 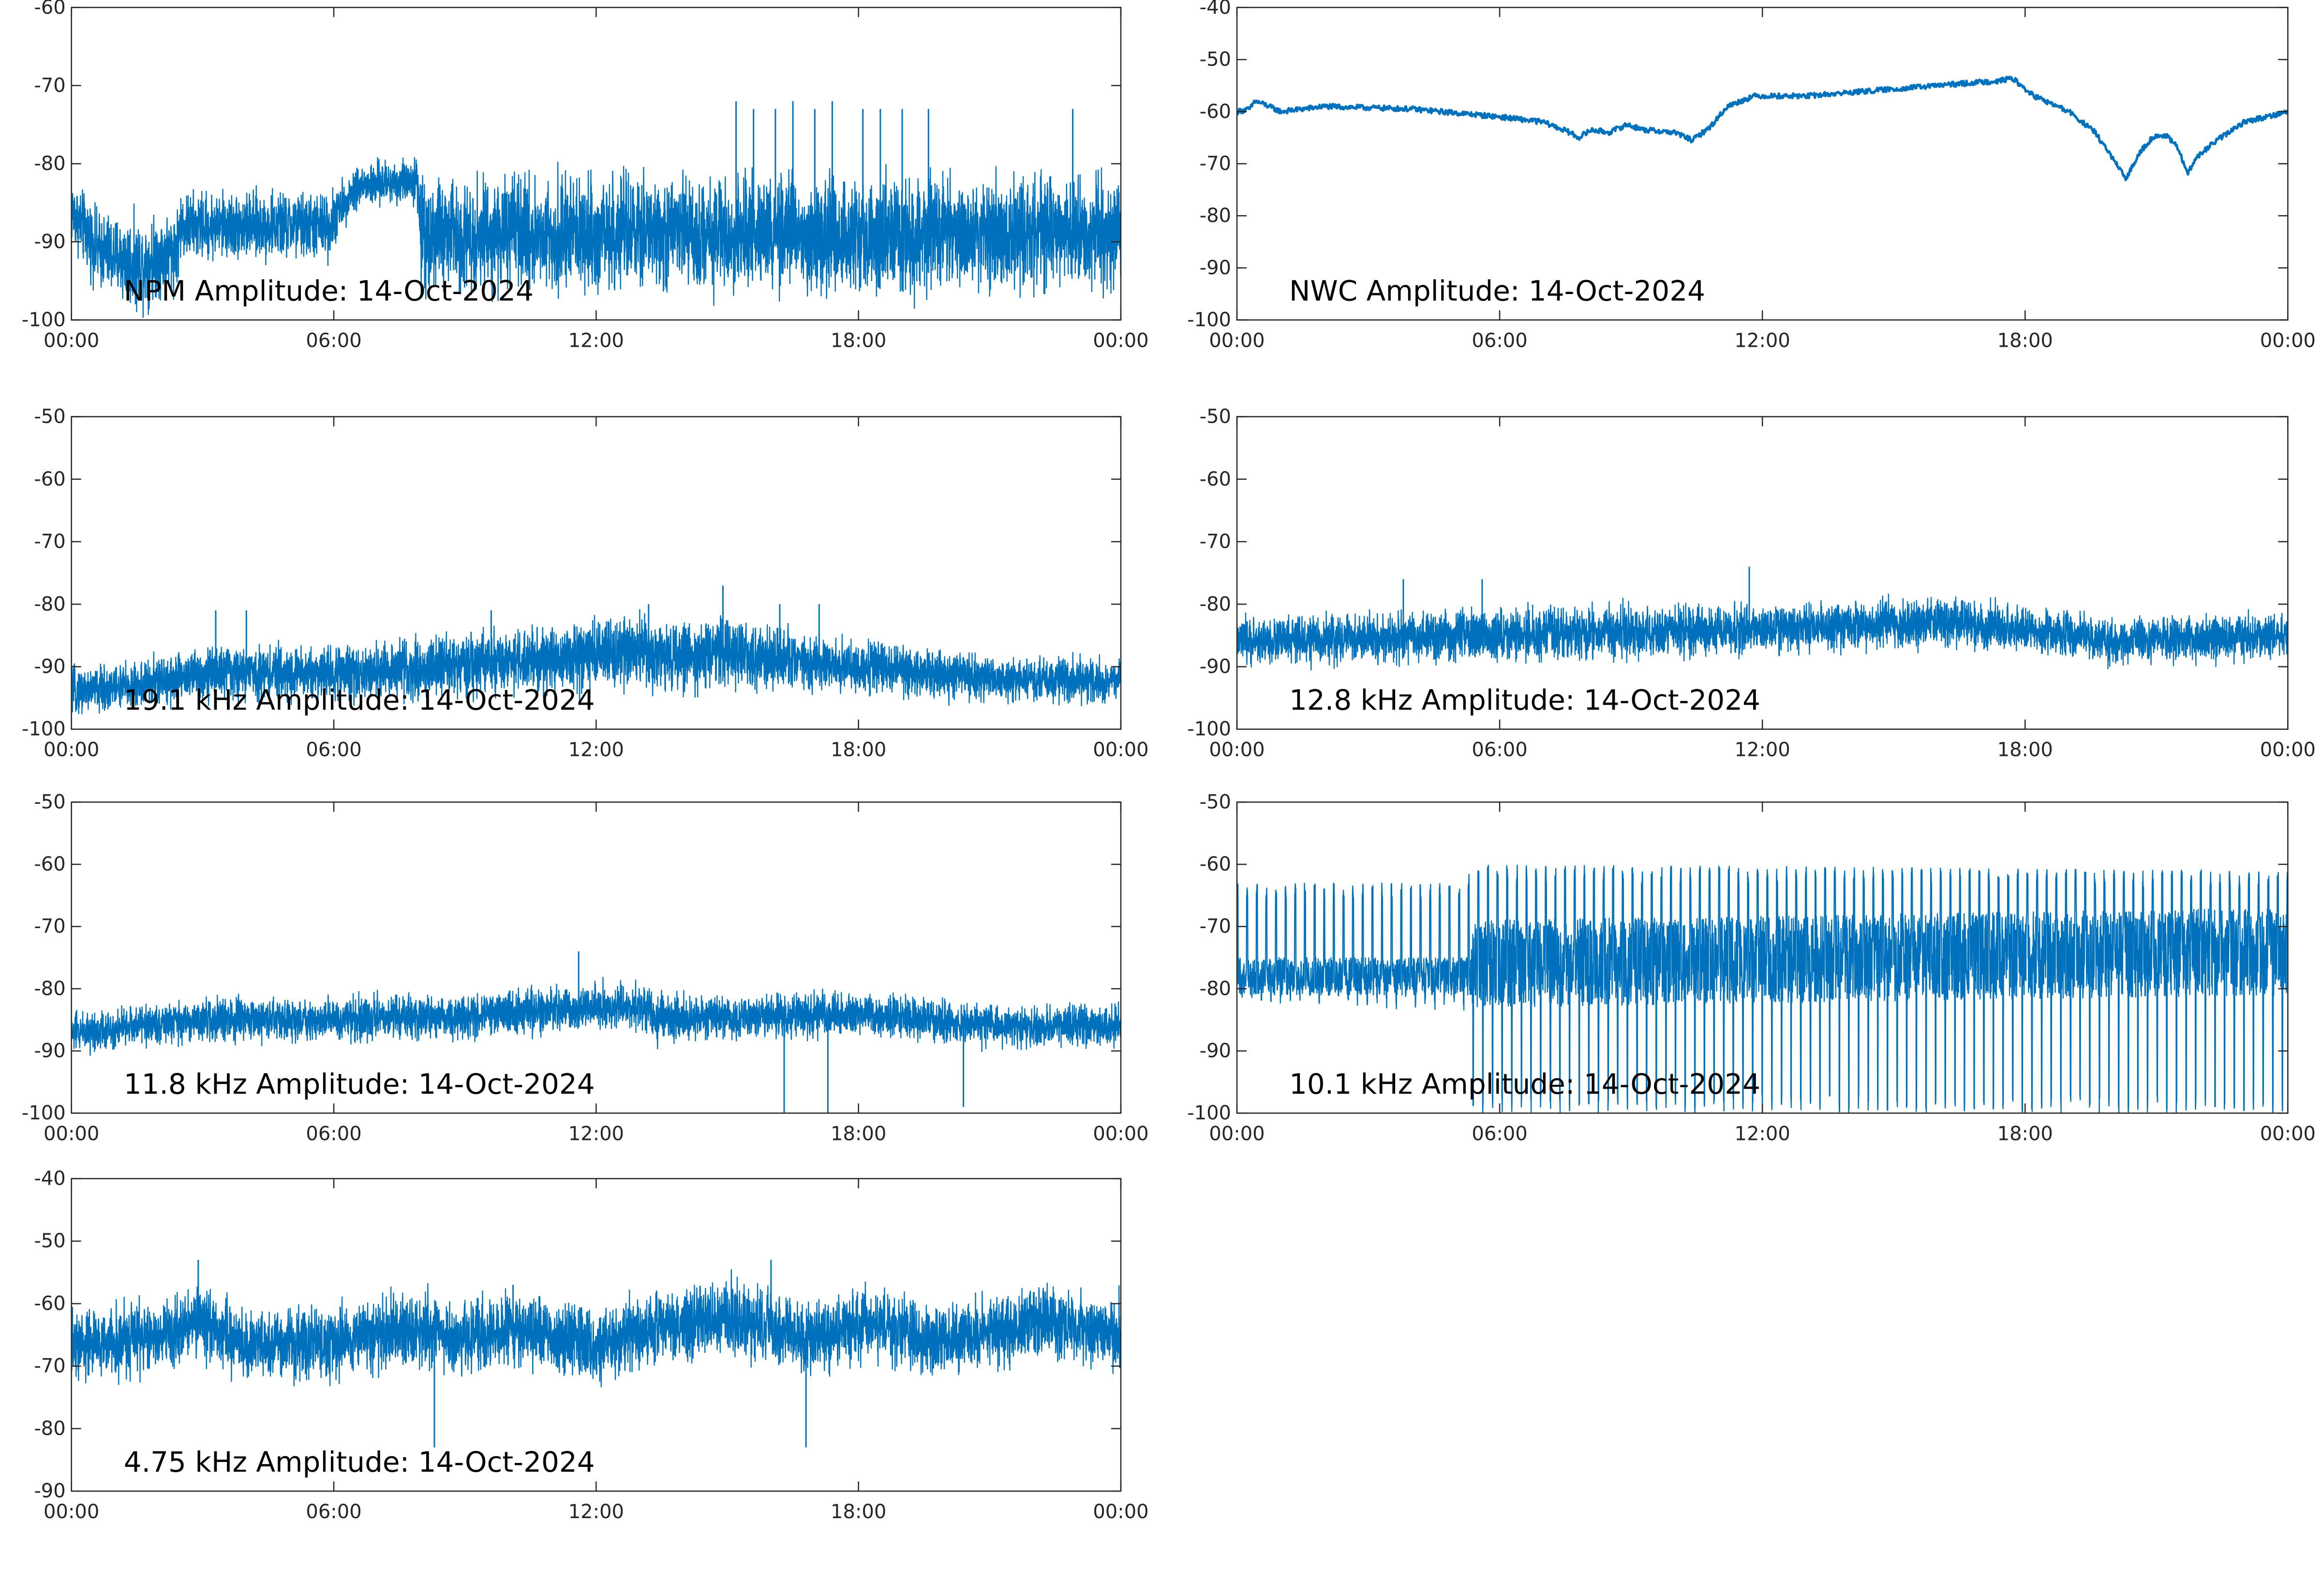 I want to click on panel-title: 12.8 kHz Amplitude: 14-Oct-2024, so click(x=1524, y=700).